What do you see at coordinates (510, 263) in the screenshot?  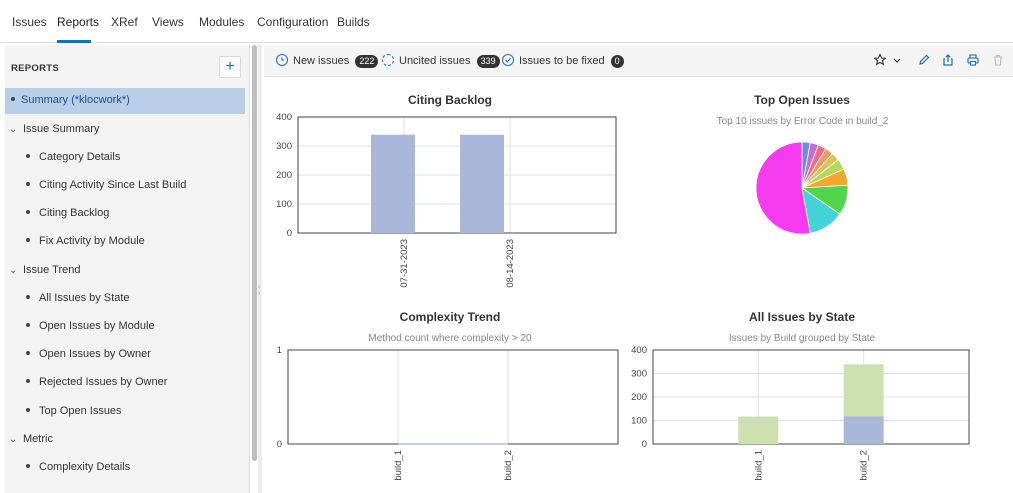 I see `x-tick-label: 08-14-2023` at bounding box center [510, 263].